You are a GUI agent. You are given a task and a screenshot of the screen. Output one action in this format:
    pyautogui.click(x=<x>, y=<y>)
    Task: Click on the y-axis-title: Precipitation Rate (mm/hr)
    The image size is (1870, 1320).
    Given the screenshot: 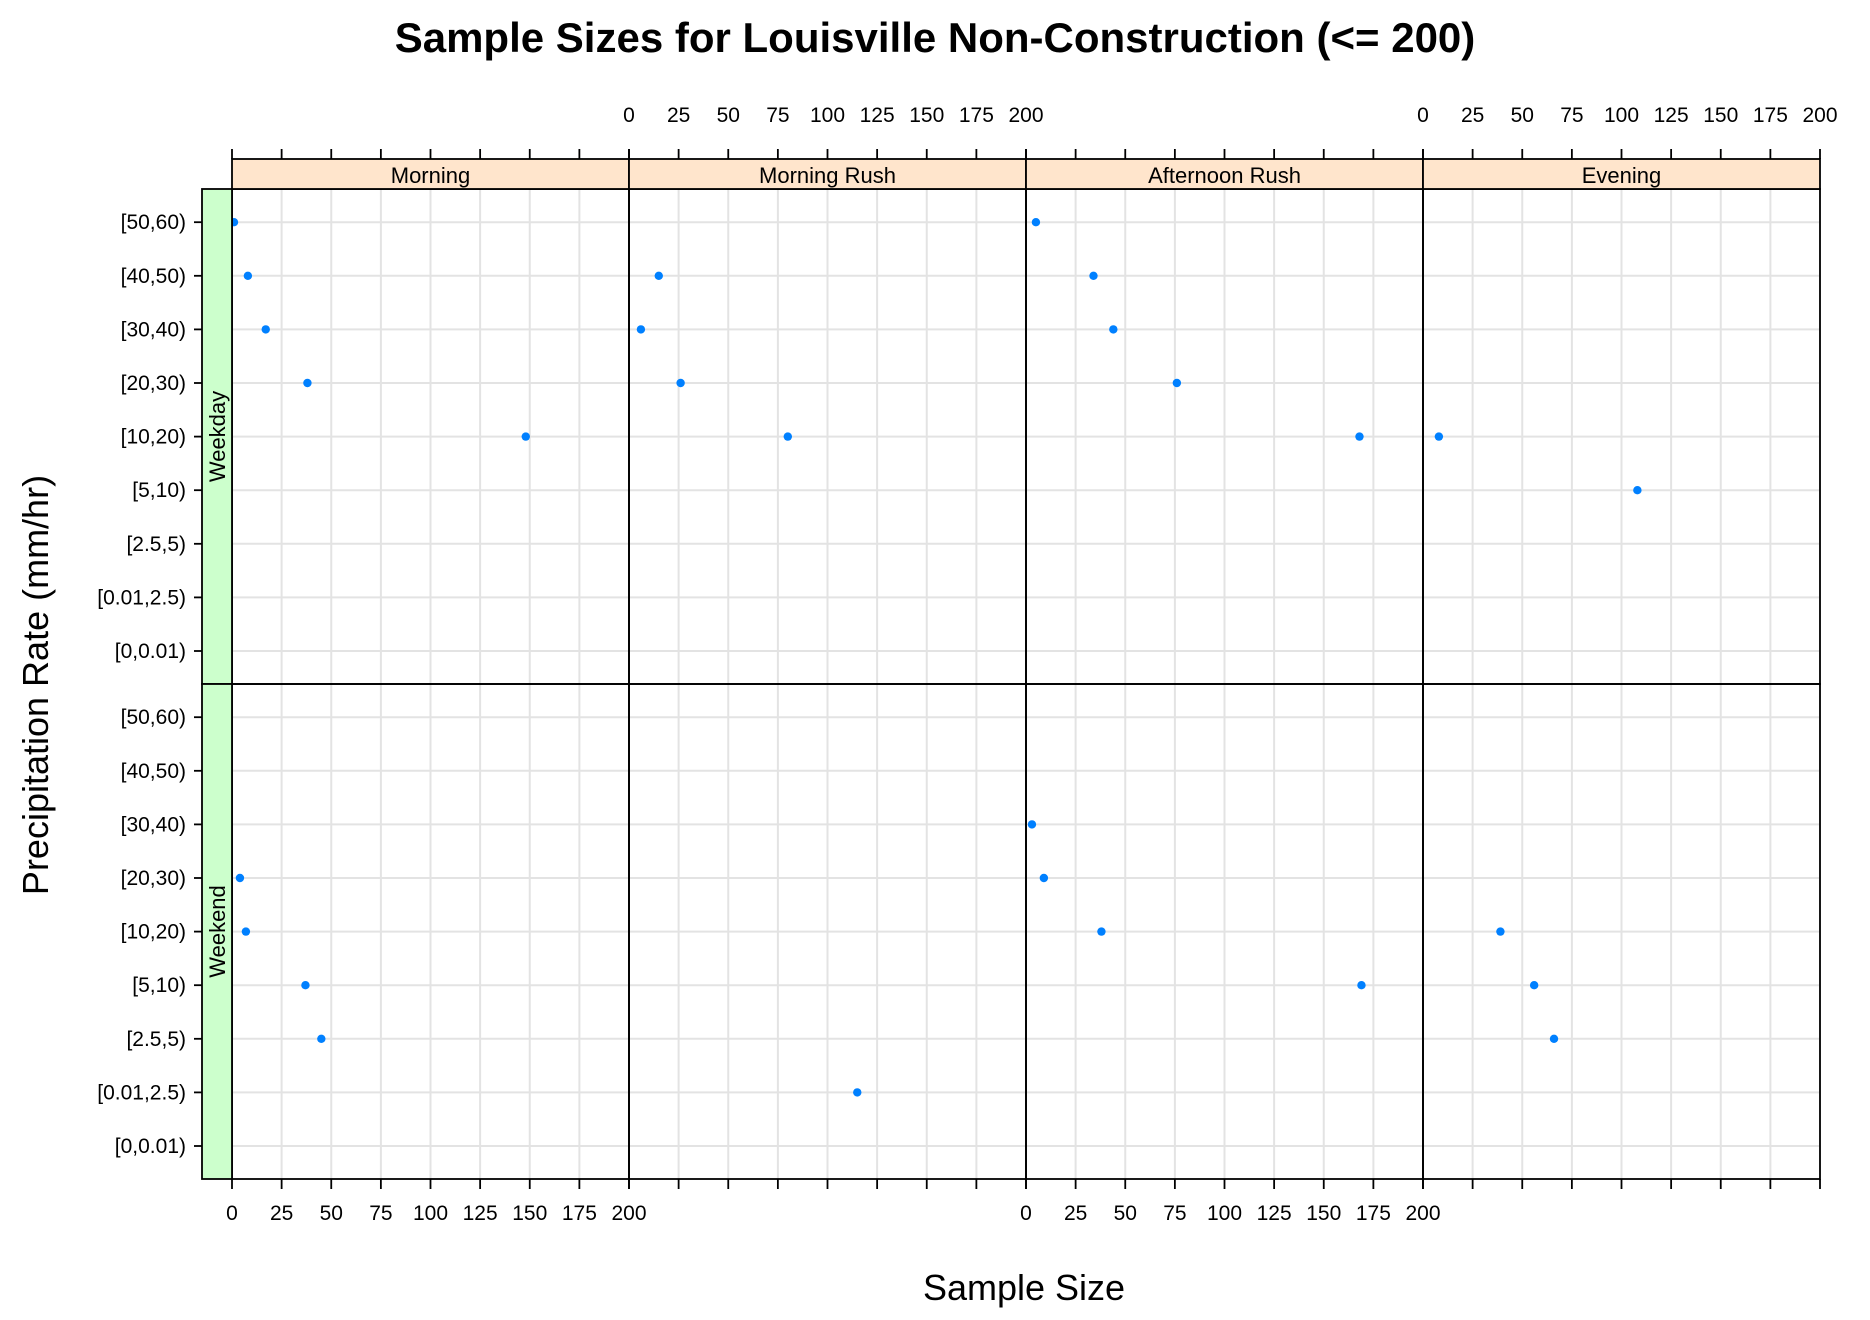 What is the action you would take?
    pyautogui.click(x=35, y=685)
    